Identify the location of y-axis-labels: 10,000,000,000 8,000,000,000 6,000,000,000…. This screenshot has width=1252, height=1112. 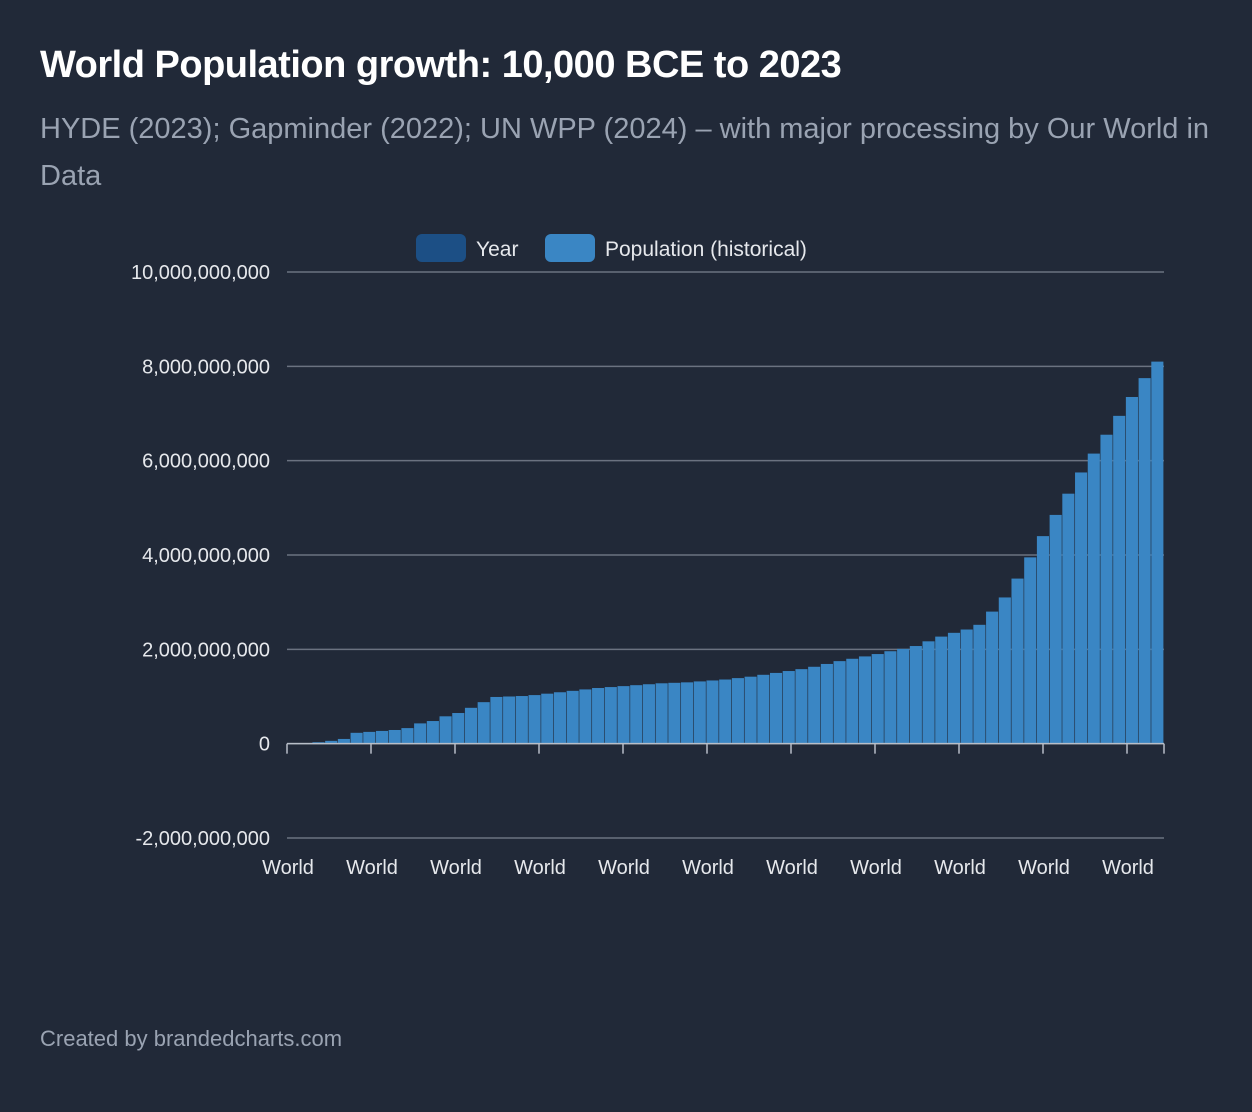
(200, 556).